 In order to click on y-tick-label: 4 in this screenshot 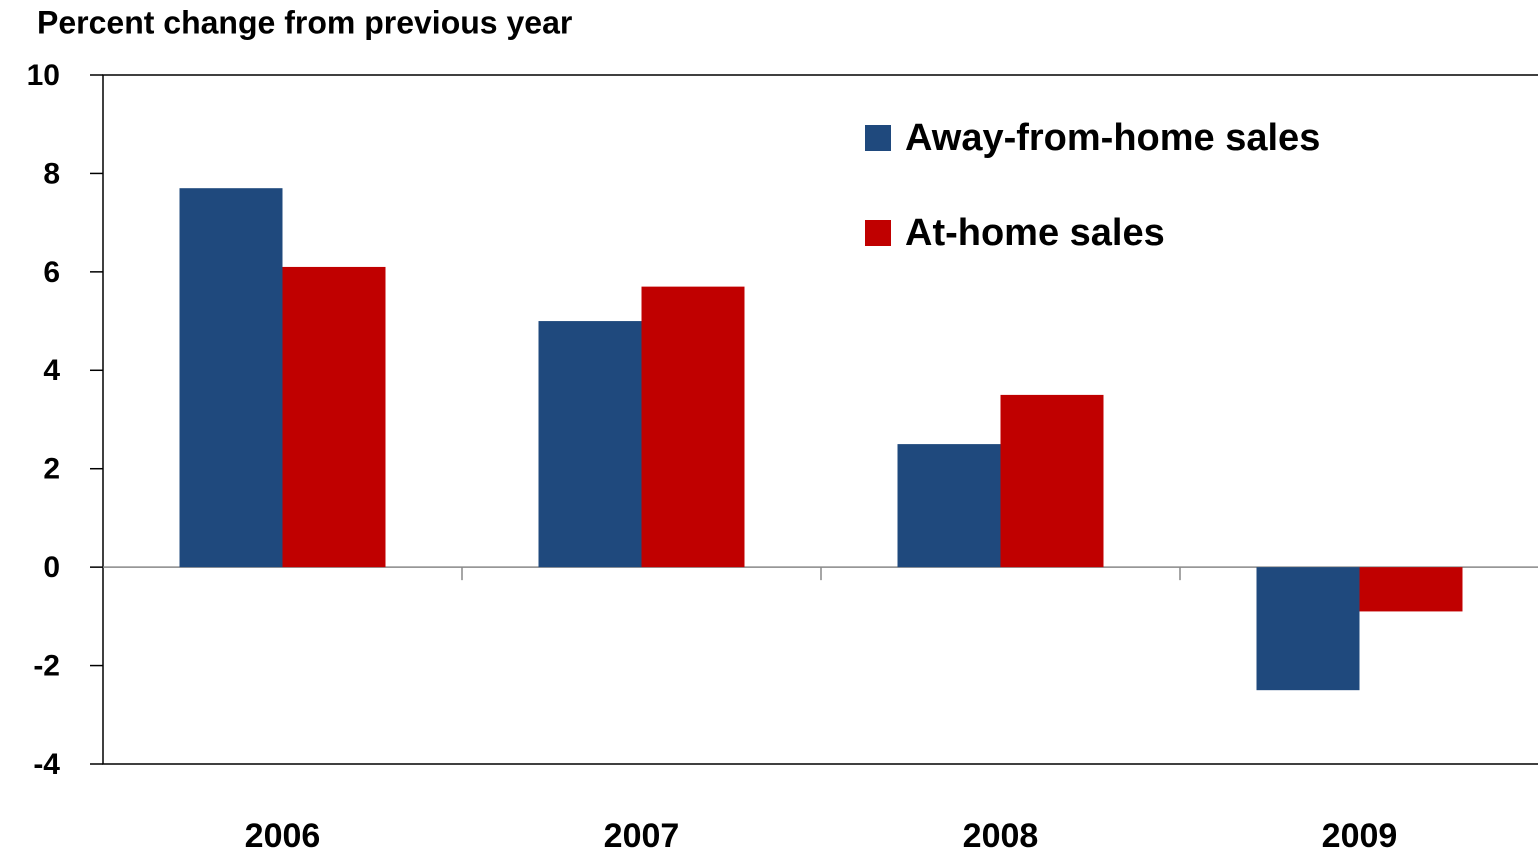, I will do `click(51, 370)`.